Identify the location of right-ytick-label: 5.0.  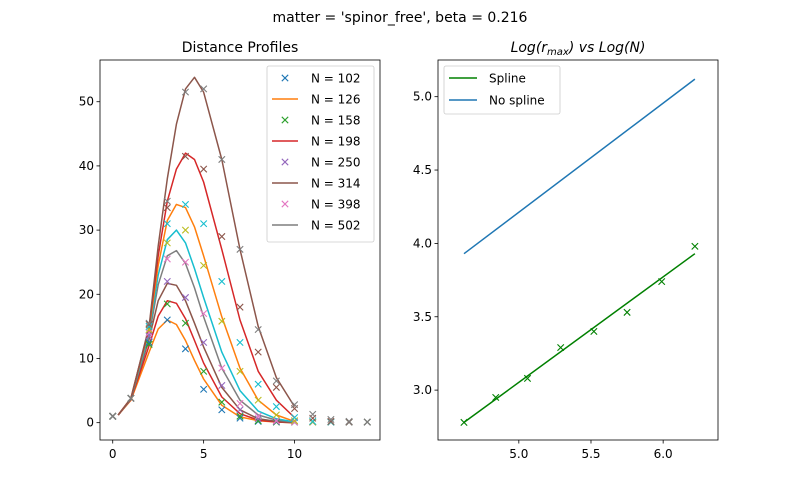
(422, 97).